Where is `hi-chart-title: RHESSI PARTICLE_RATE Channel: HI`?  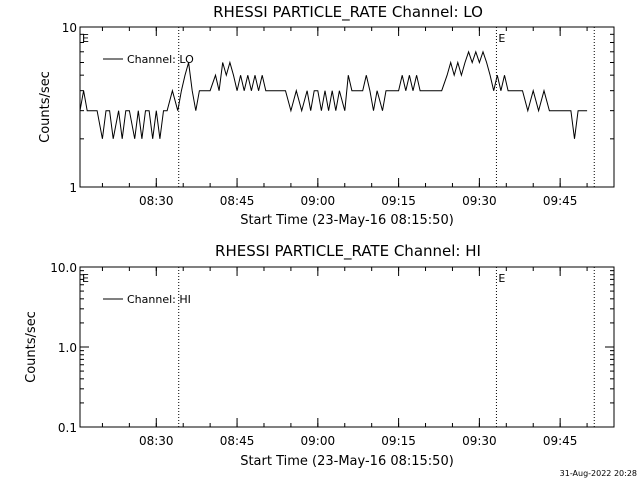 hi-chart-title: RHESSI PARTICLE_RATE Channel: HI is located at coordinates (348, 251).